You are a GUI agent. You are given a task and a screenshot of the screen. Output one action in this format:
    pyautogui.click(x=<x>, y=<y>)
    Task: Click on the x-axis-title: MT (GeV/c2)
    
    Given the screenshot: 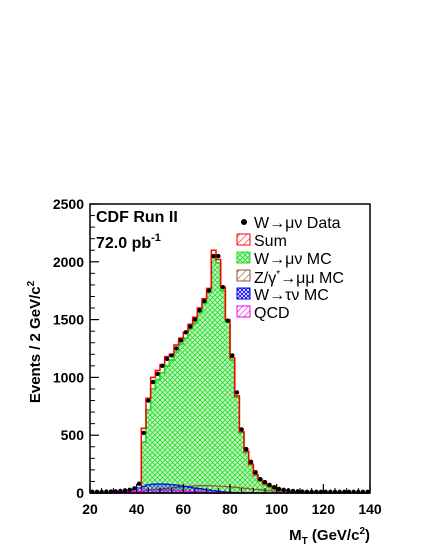 What is the action you would take?
    pyautogui.click(x=329, y=536)
    